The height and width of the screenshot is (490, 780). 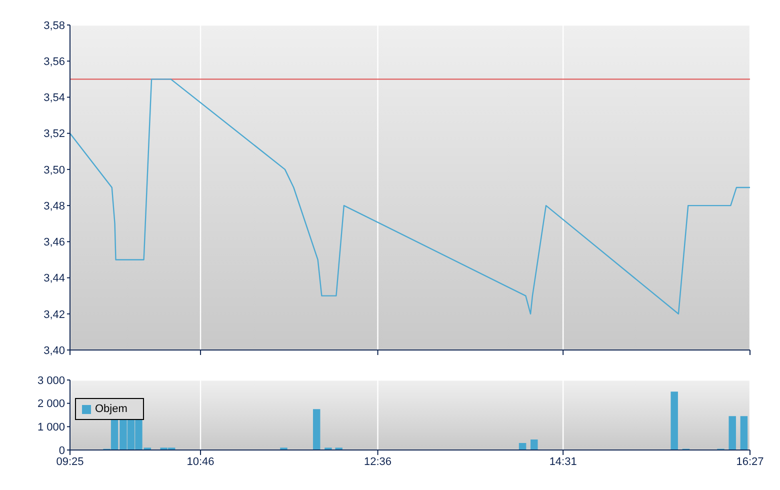 I want to click on legend-label: Objem, so click(x=111, y=409).